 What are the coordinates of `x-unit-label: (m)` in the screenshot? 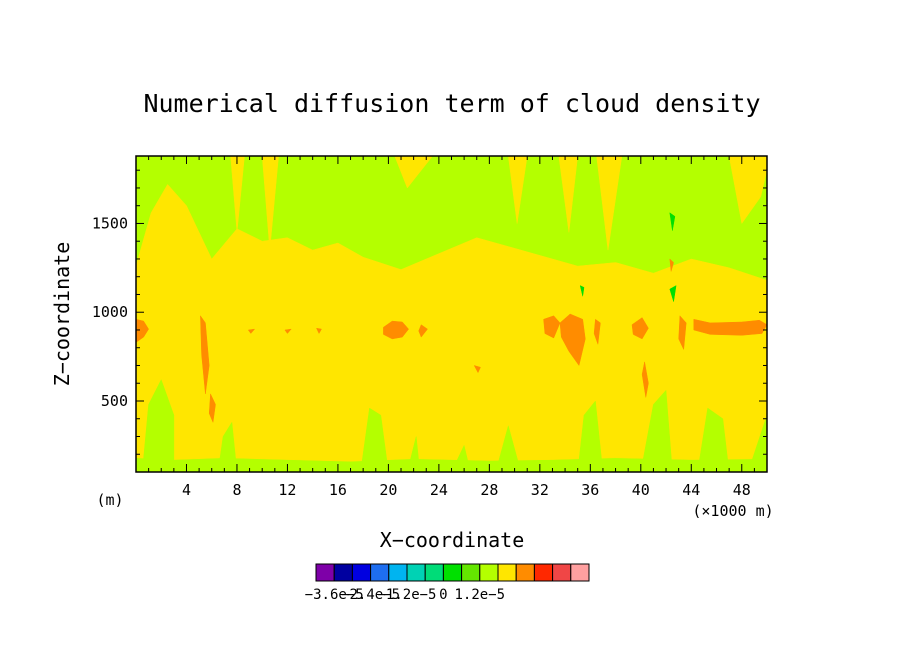 It's located at (109, 500).